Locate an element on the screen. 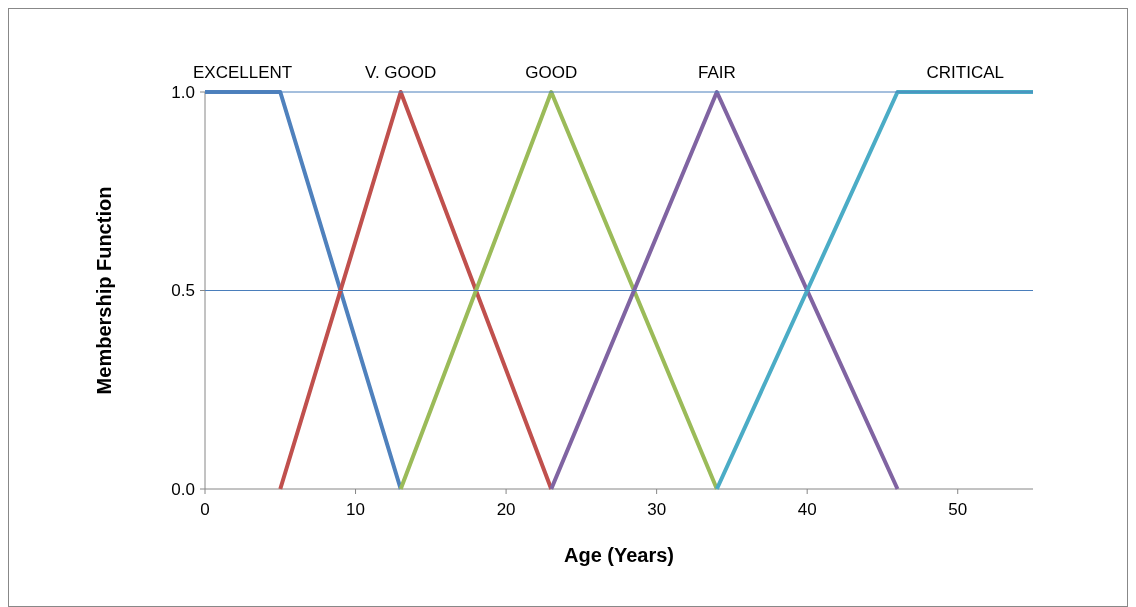 The image size is (1136, 607). series-label: FAIR is located at coordinates (716, 72).